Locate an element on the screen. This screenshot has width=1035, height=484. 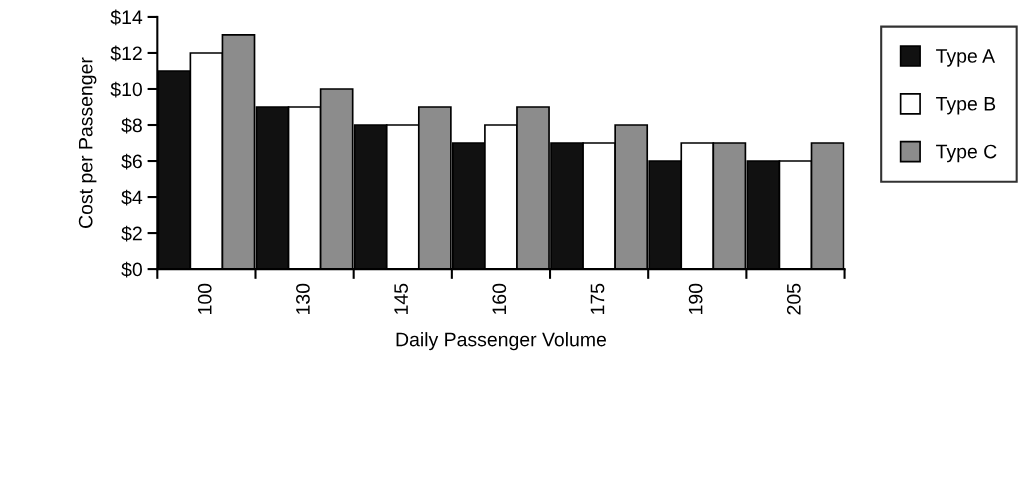
x-tick-label: 130 is located at coordinates (303, 298).